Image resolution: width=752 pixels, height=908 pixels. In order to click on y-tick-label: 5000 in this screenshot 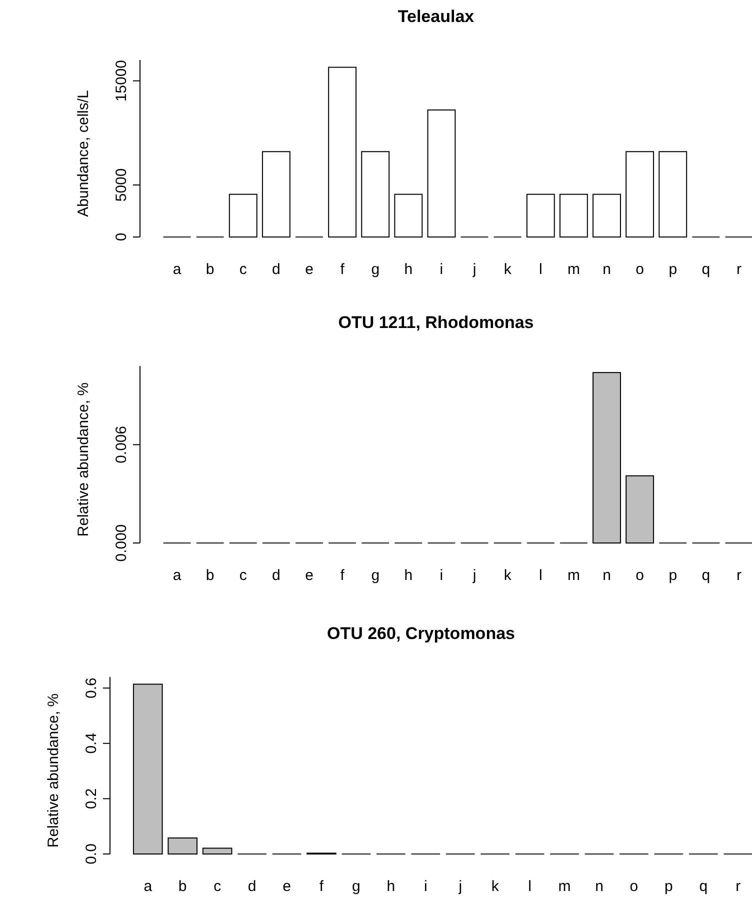, I will do `click(121, 185)`.